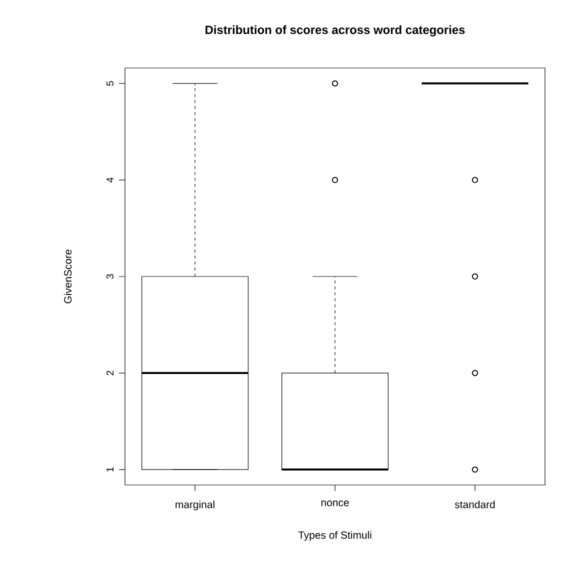  I want to click on x-tick-label: standard, so click(474, 504).